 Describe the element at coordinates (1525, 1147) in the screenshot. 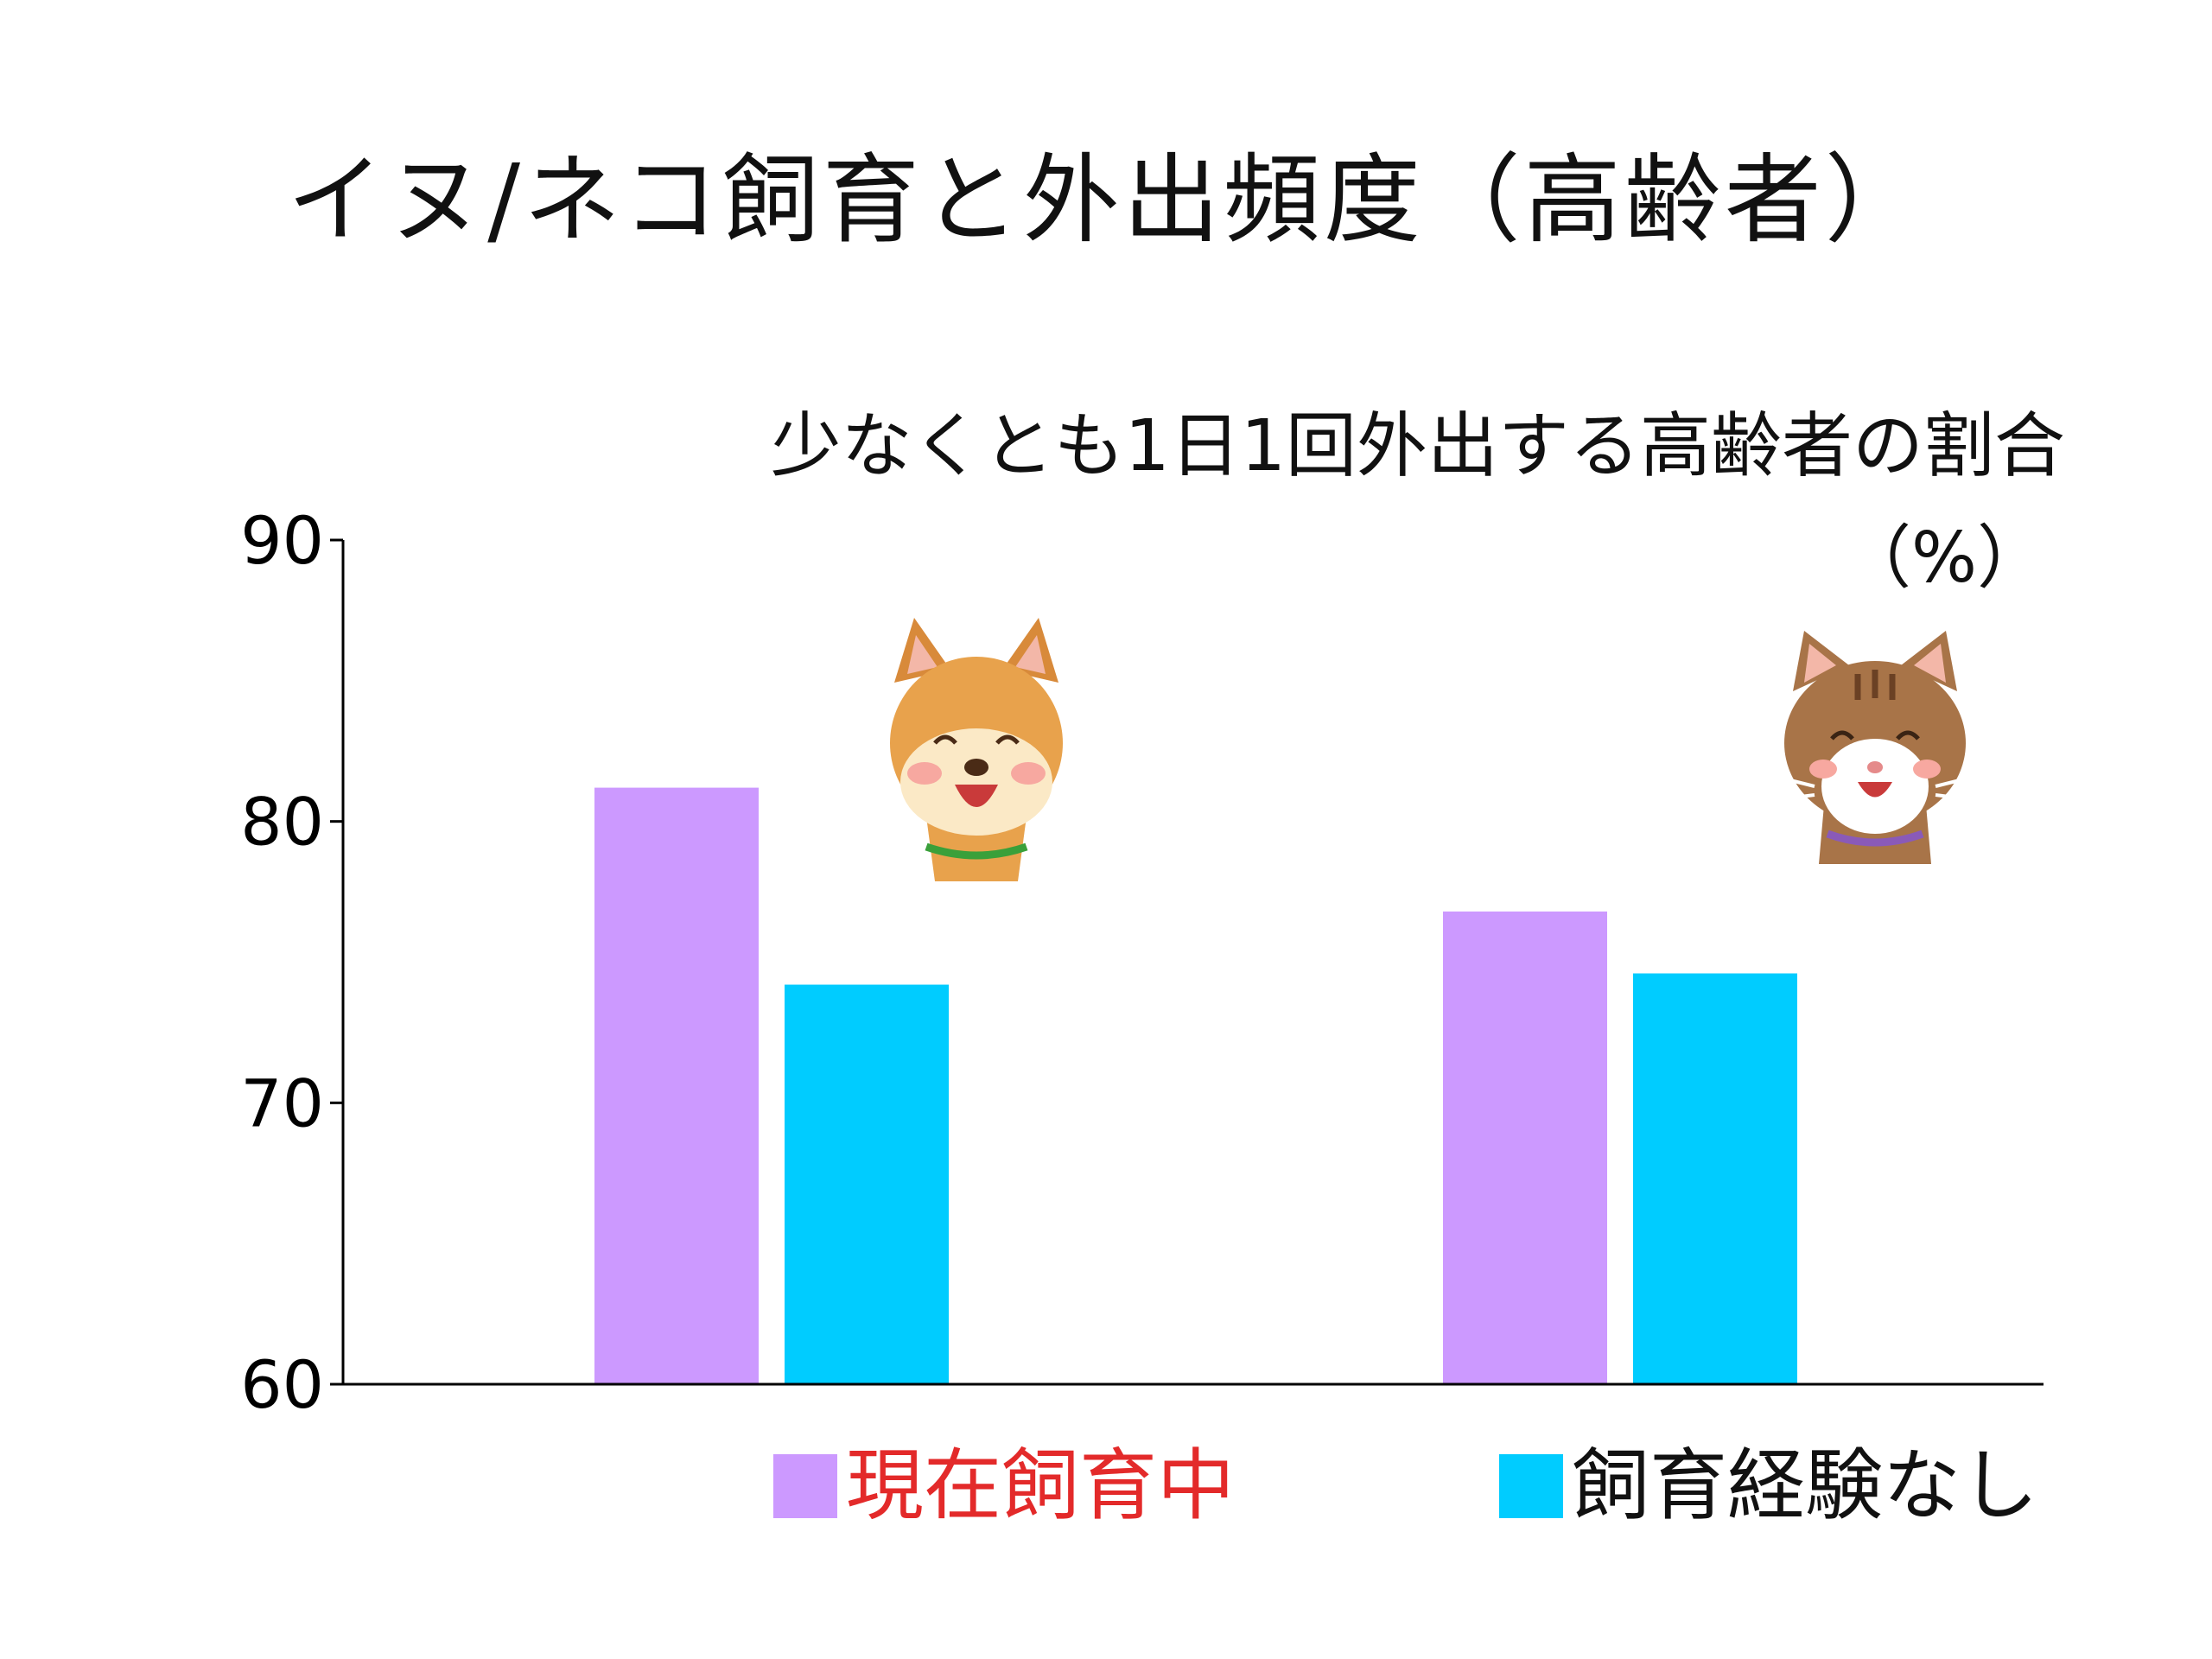

I see `bar-current-cat` at that location.